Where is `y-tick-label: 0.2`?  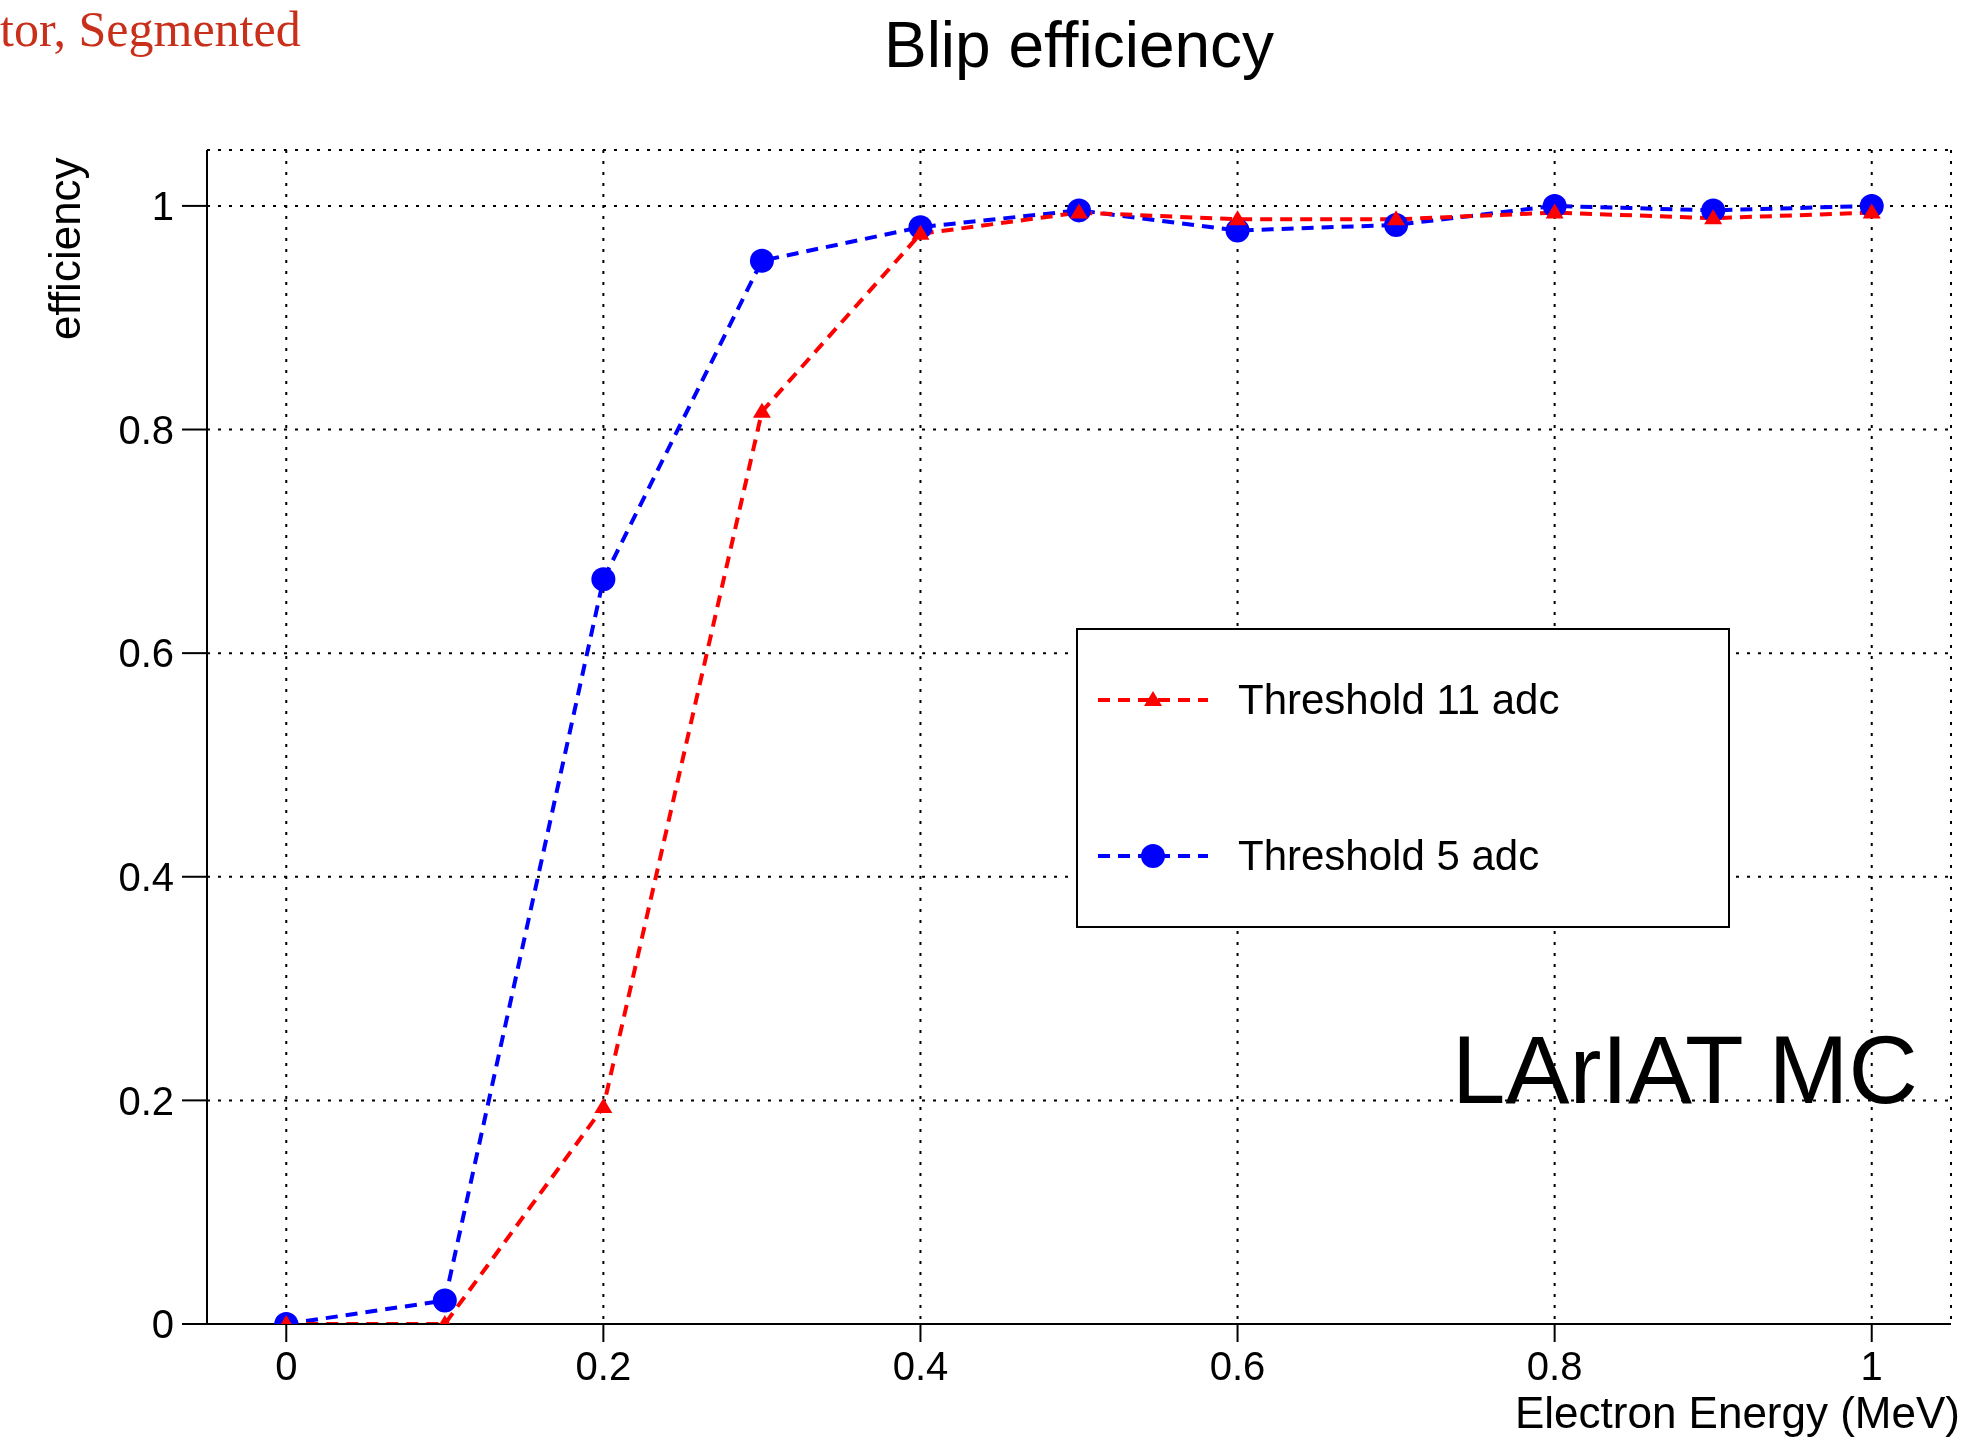 y-tick-label: 0.2 is located at coordinates (146, 1100).